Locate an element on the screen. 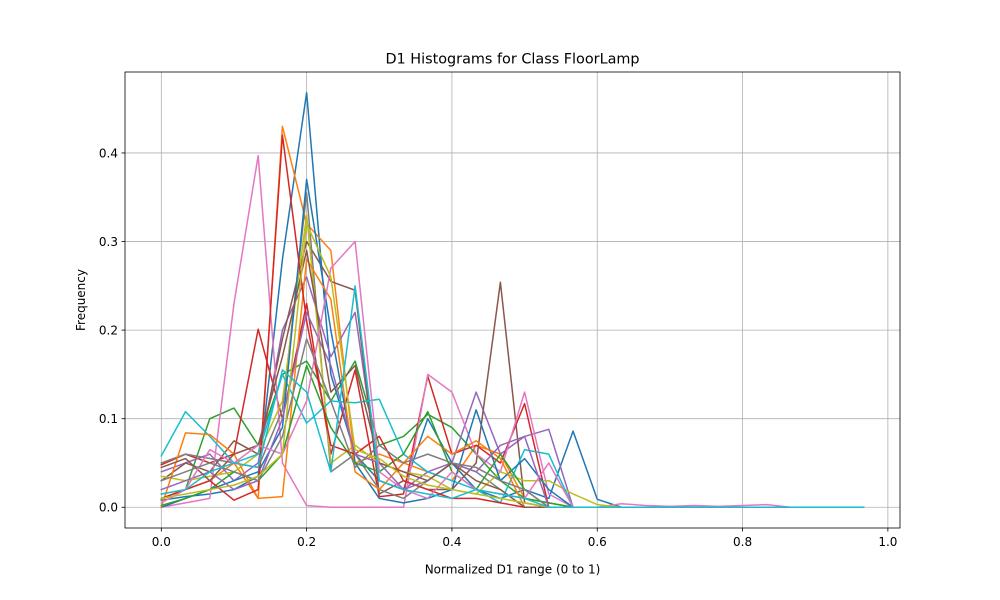  y-tick-label: 0.0 is located at coordinates (108, 508).